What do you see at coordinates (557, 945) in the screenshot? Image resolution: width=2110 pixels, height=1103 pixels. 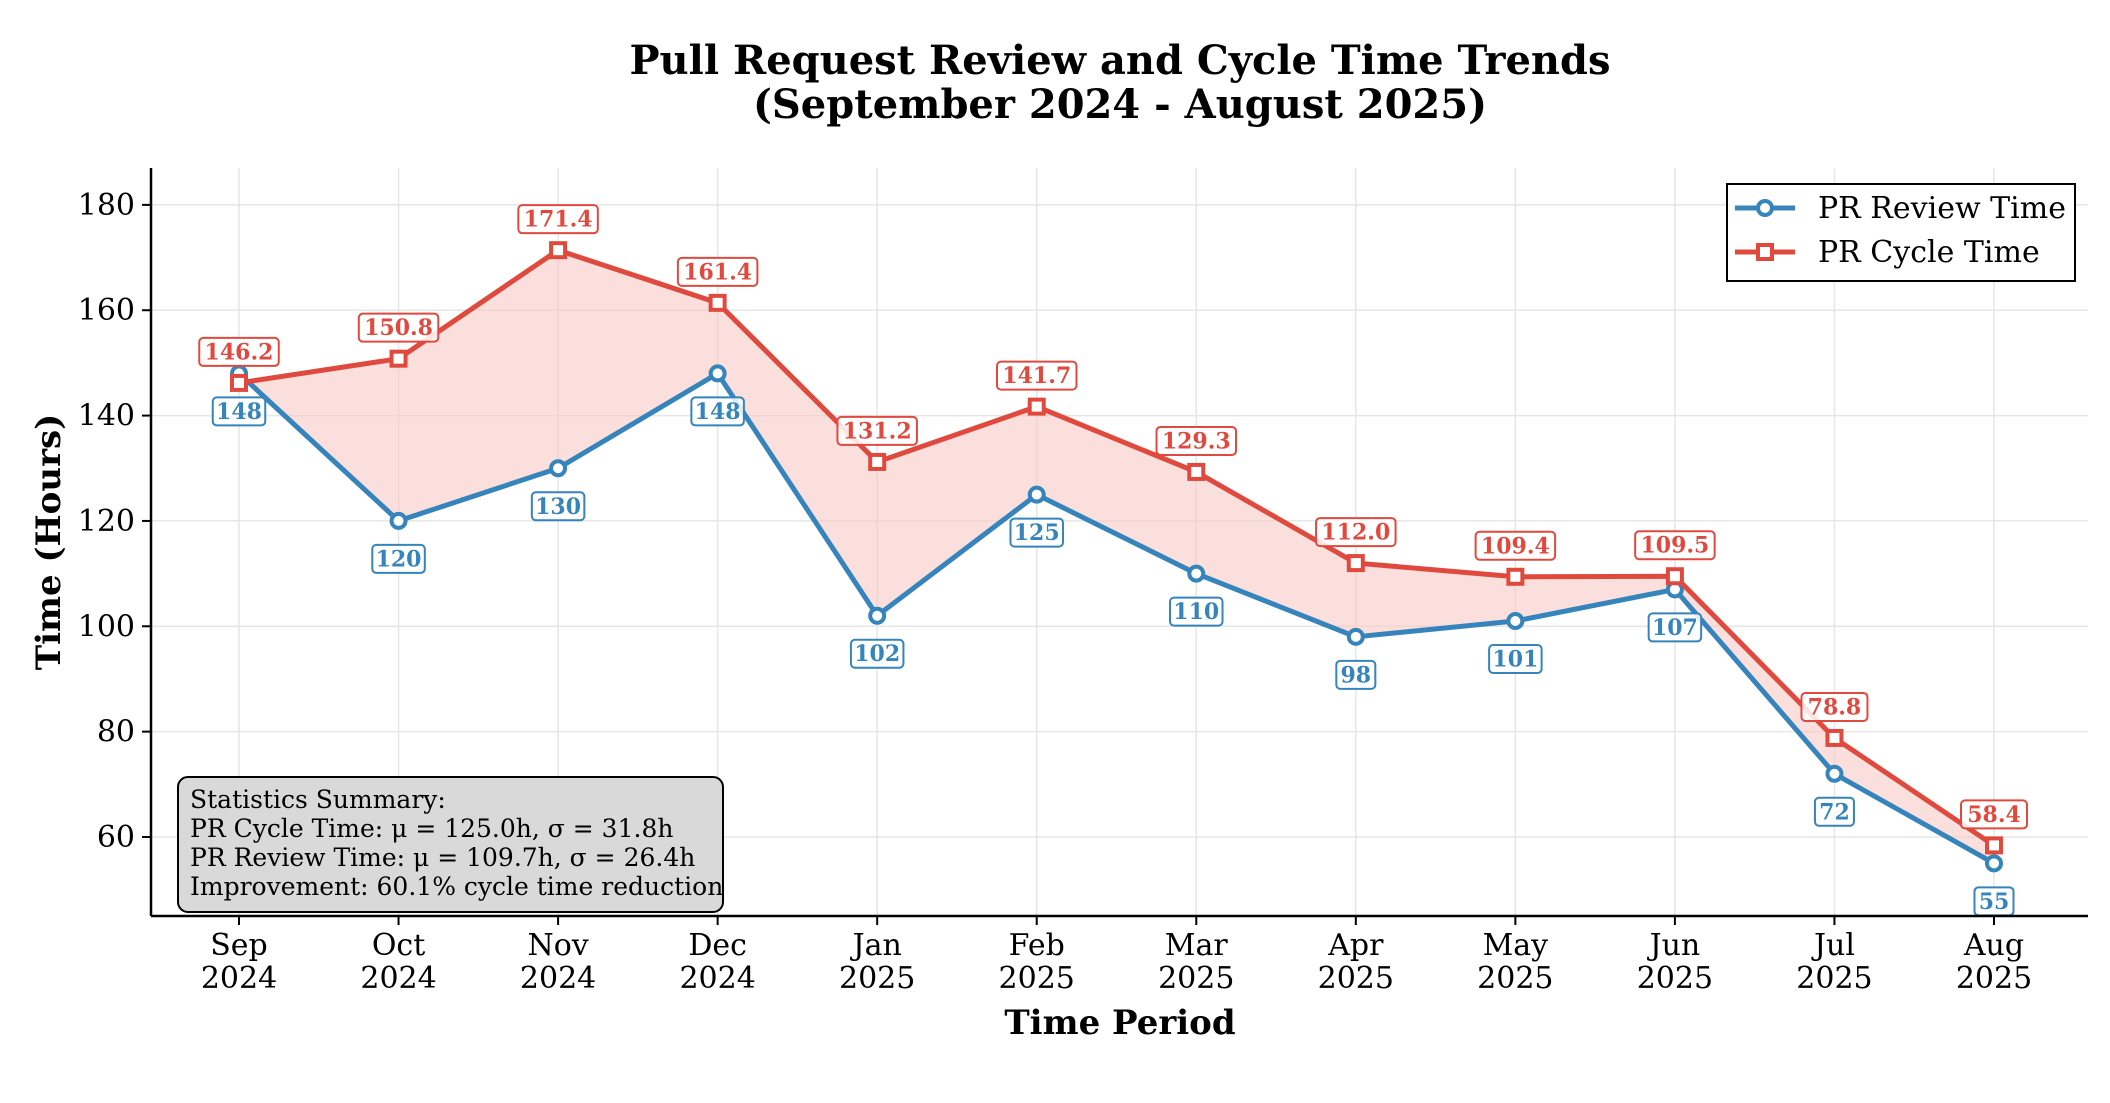 I see `x-tick-label-month: Nov` at bounding box center [557, 945].